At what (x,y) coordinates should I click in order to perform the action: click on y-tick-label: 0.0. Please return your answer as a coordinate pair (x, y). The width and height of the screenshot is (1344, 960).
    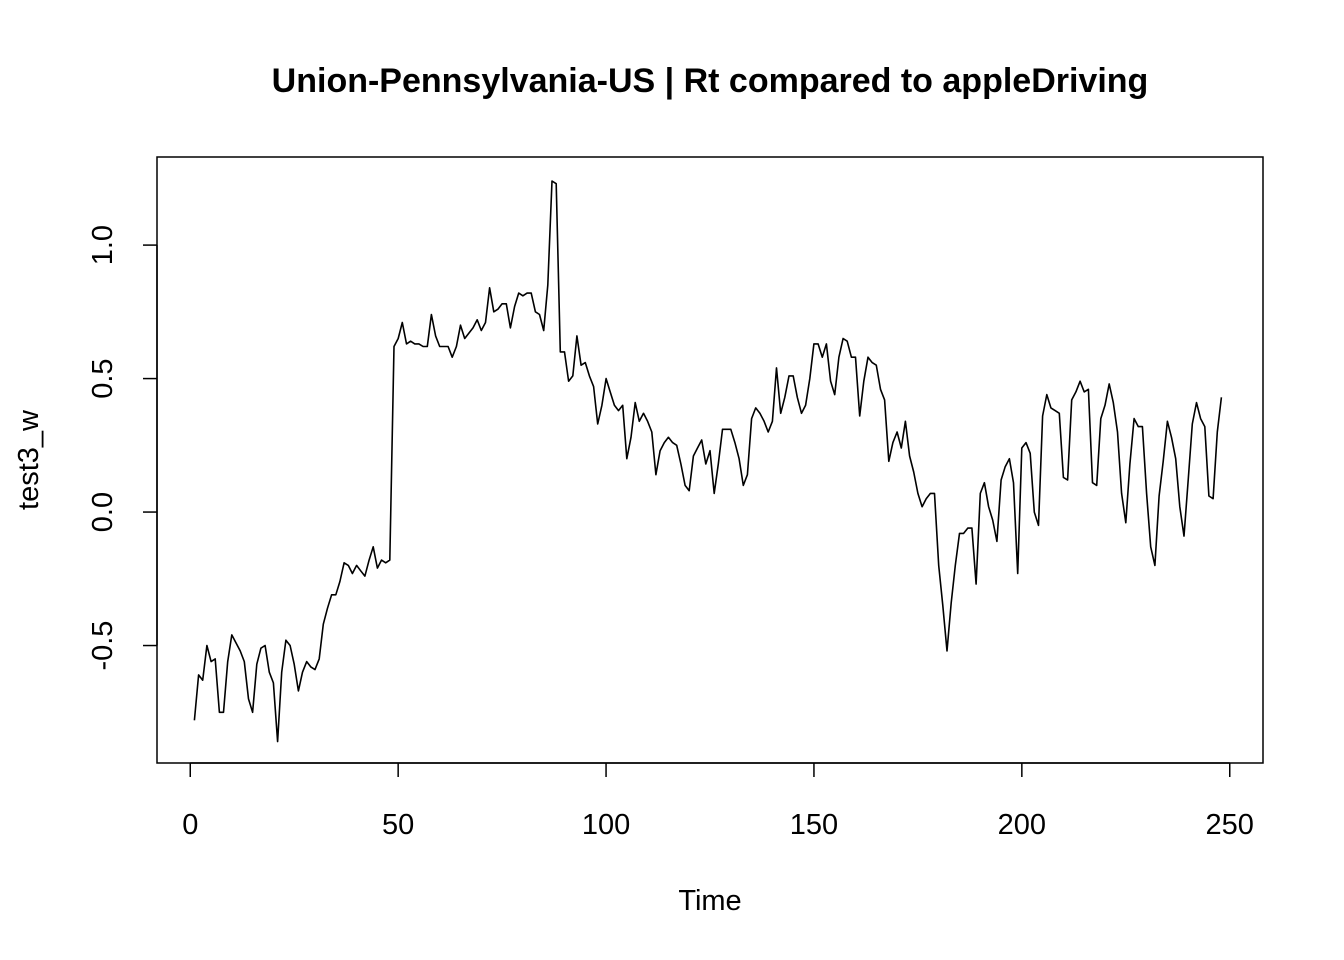
    Looking at the image, I should click on (103, 512).